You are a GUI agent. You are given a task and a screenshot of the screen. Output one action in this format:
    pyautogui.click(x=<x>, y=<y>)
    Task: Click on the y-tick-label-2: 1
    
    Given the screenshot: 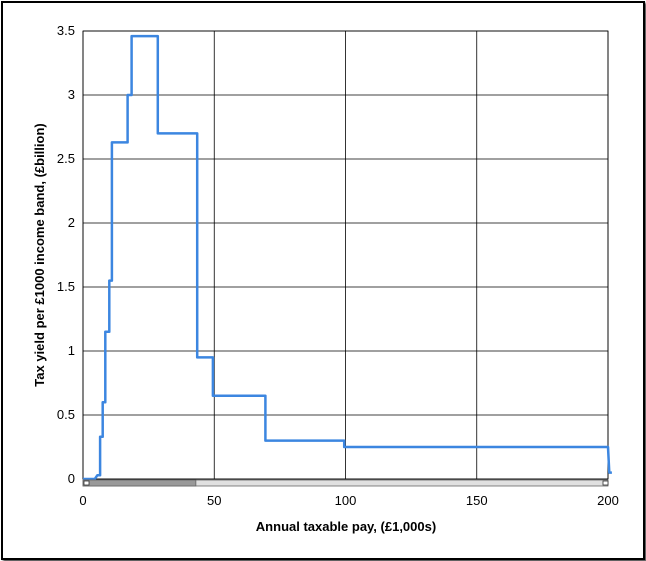 What is the action you would take?
    pyautogui.click(x=71, y=350)
    